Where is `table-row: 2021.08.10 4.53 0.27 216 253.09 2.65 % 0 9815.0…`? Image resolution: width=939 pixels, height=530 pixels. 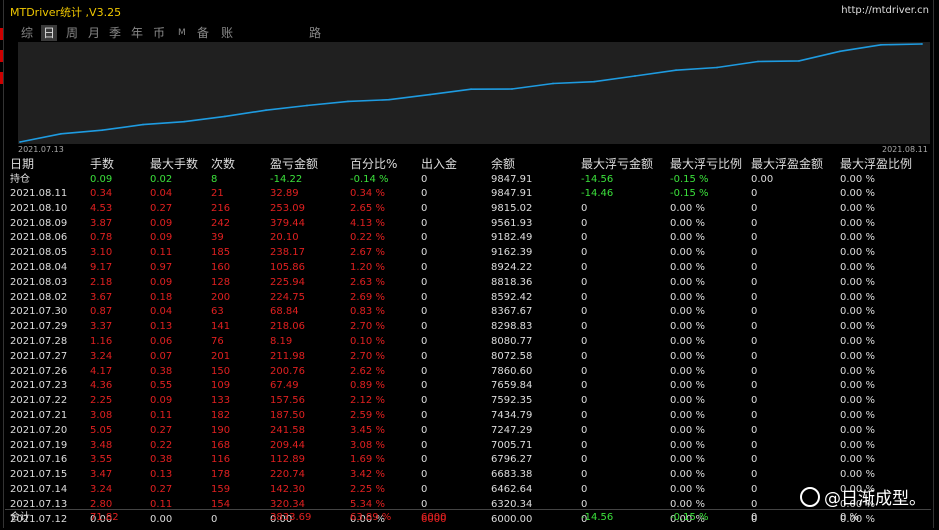
table-row: 2021.08.10 4.53 0.27 216 253.09 2.65 % 0 9815.0… is located at coordinates (469, 209).